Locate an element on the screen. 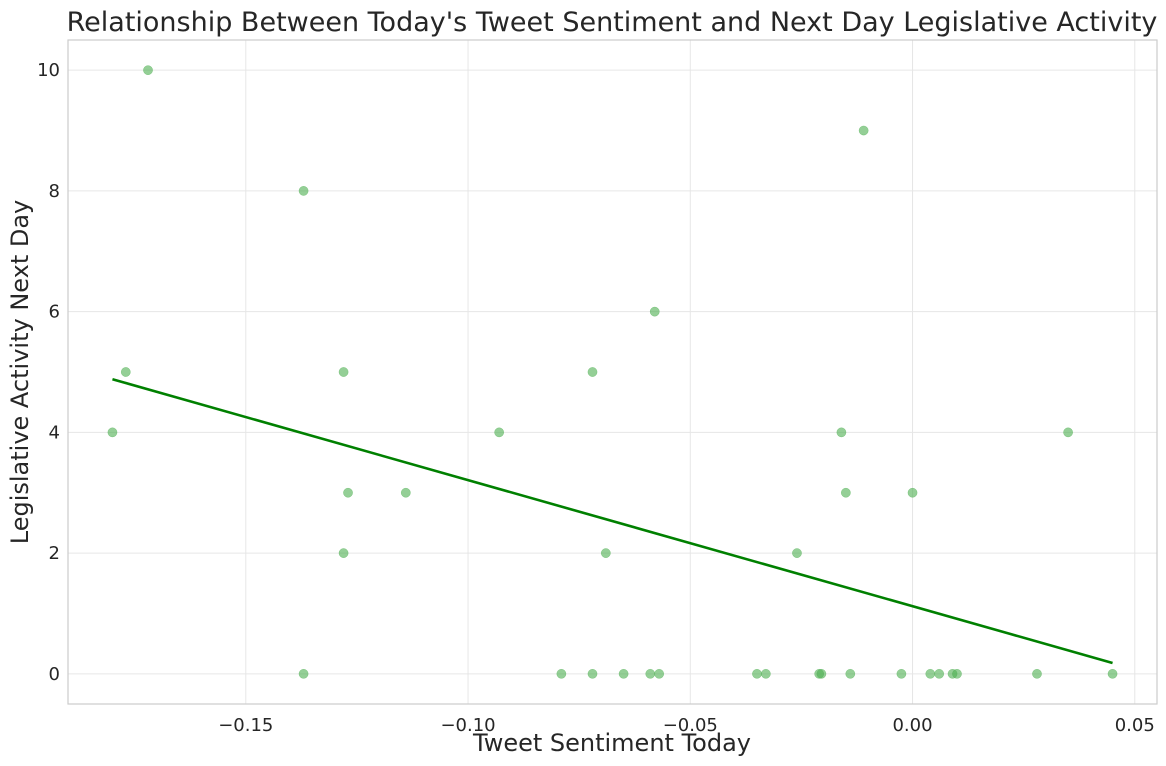 The width and height of the screenshot is (1166, 766). y-tick-label: 6 is located at coordinates (54, 312).